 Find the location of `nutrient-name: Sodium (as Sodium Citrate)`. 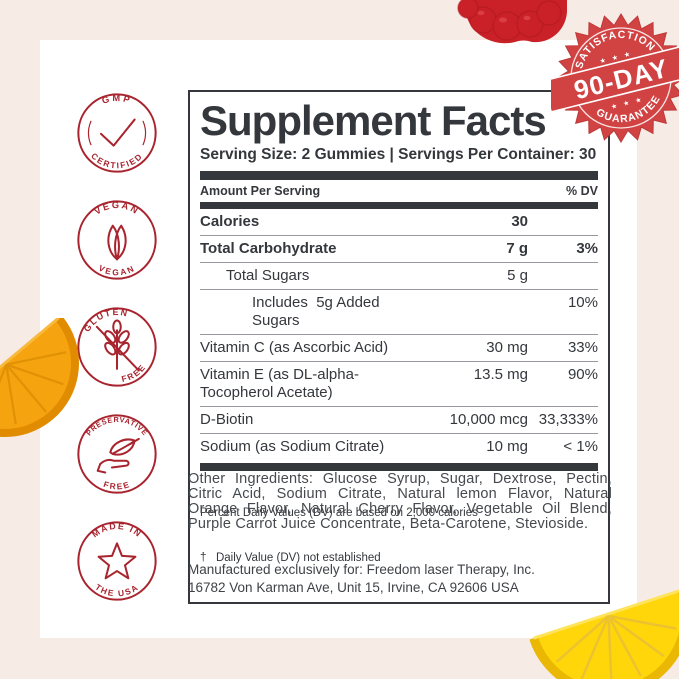

nutrient-name: Sodium (as Sodium Citrate) is located at coordinates (292, 447).